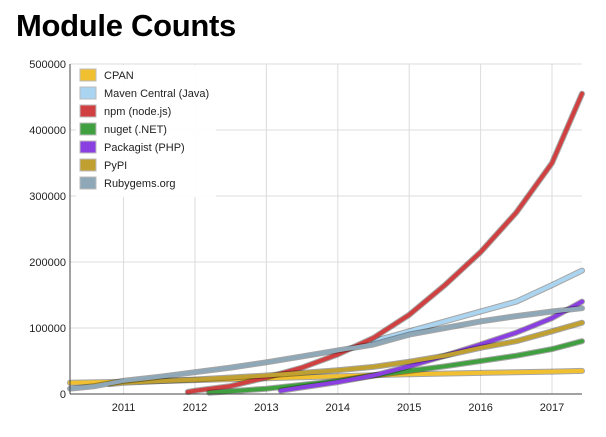 The height and width of the screenshot is (437, 606). Describe the element at coordinates (409, 408) in the screenshot. I see `x-tick-label: 2015` at that location.